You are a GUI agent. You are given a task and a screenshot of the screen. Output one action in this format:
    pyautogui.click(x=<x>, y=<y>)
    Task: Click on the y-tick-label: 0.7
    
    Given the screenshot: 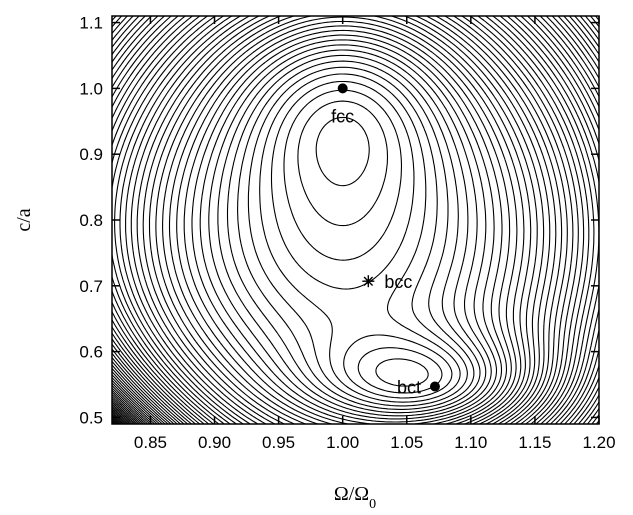 What is the action you would take?
    pyautogui.click(x=91, y=286)
    